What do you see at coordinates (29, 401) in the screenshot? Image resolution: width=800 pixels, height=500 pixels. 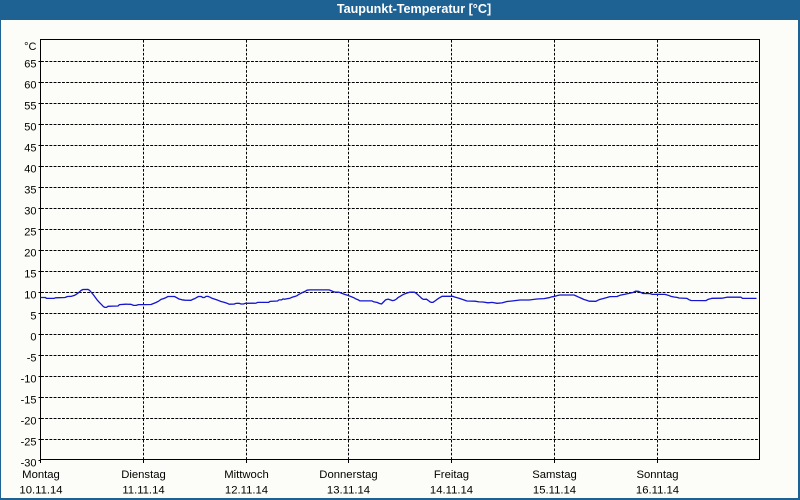 I see `svg-text: -15` at bounding box center [29, 401].